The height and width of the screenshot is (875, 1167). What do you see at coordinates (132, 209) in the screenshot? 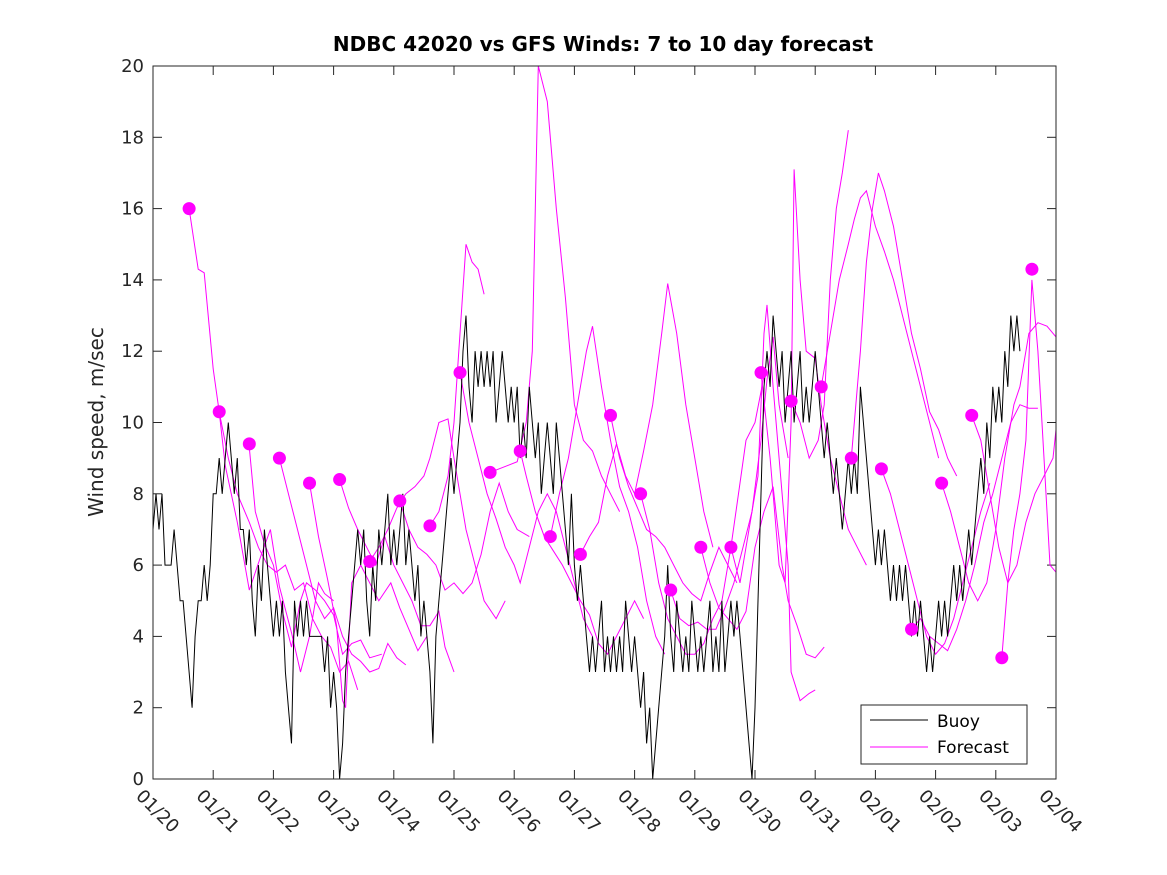
I see `y-tick-label: 16` at bounding box center [132, 209].